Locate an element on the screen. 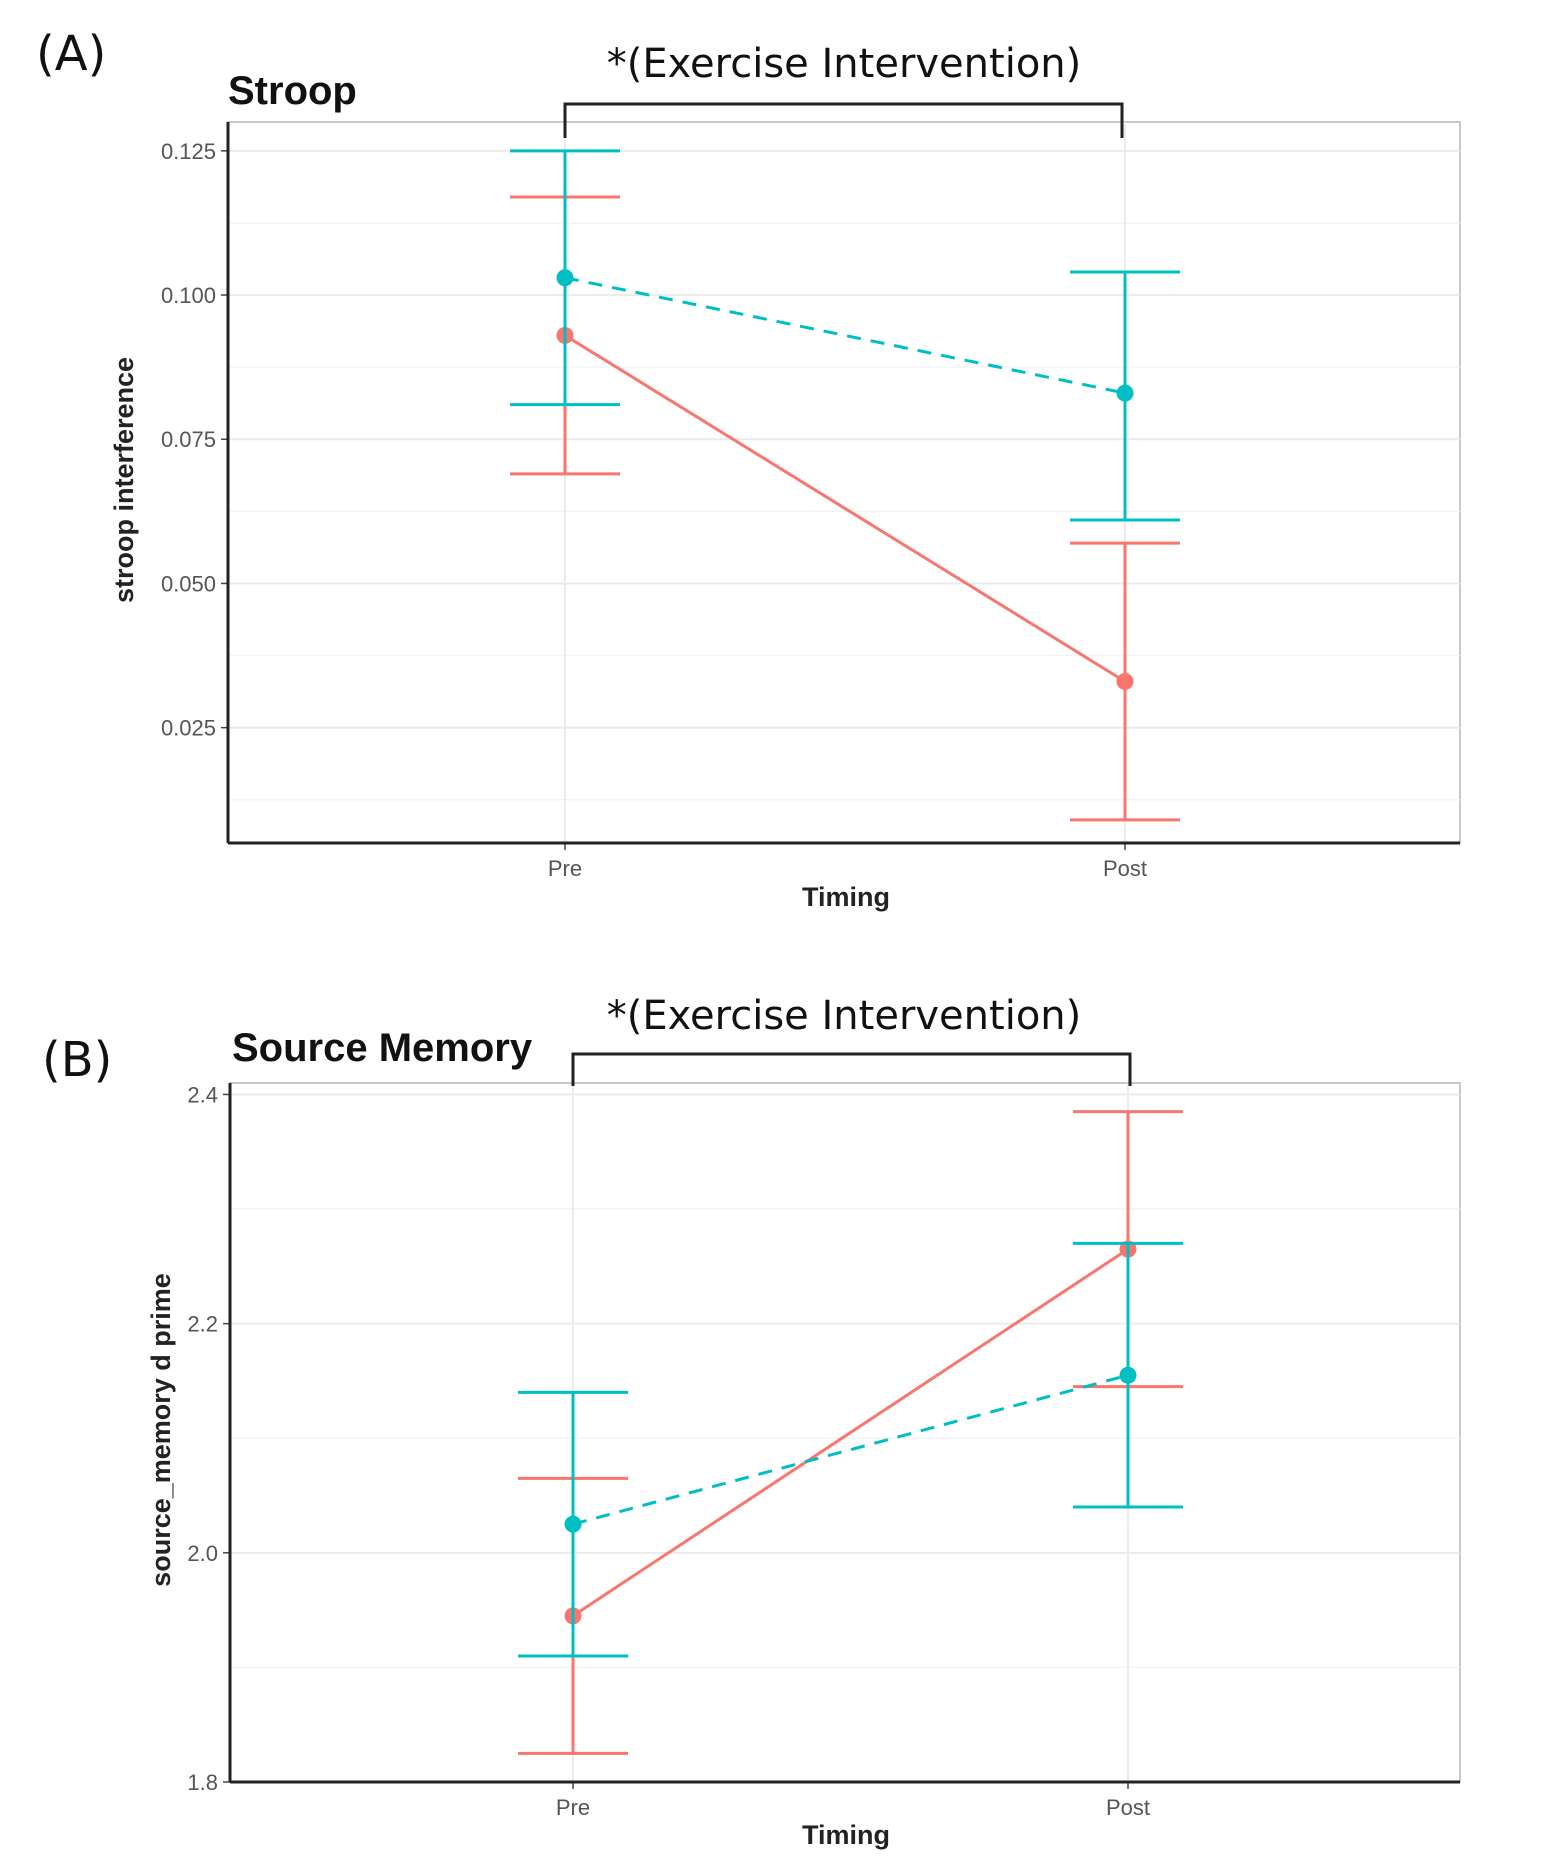  panel-a-x-tick-label: Post is located at coordinates (1125, 868).